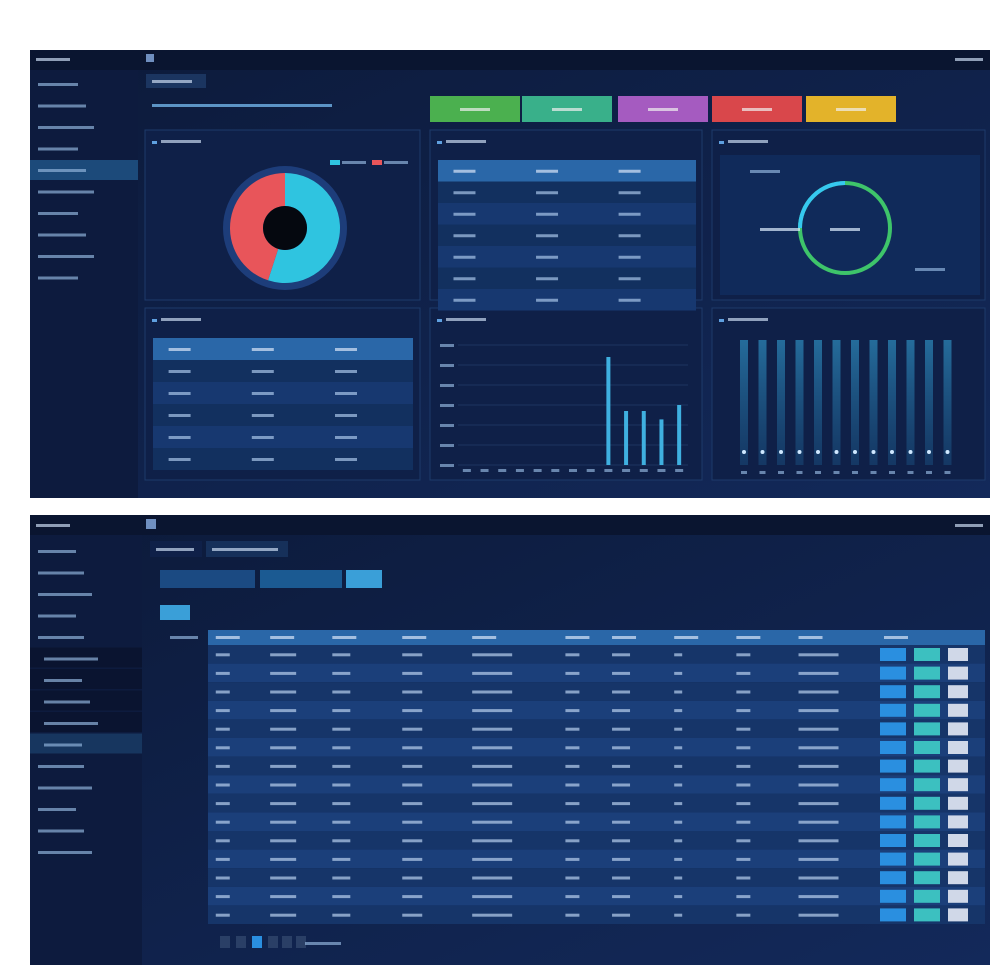  I want to click on table-row, so click(596, 766).